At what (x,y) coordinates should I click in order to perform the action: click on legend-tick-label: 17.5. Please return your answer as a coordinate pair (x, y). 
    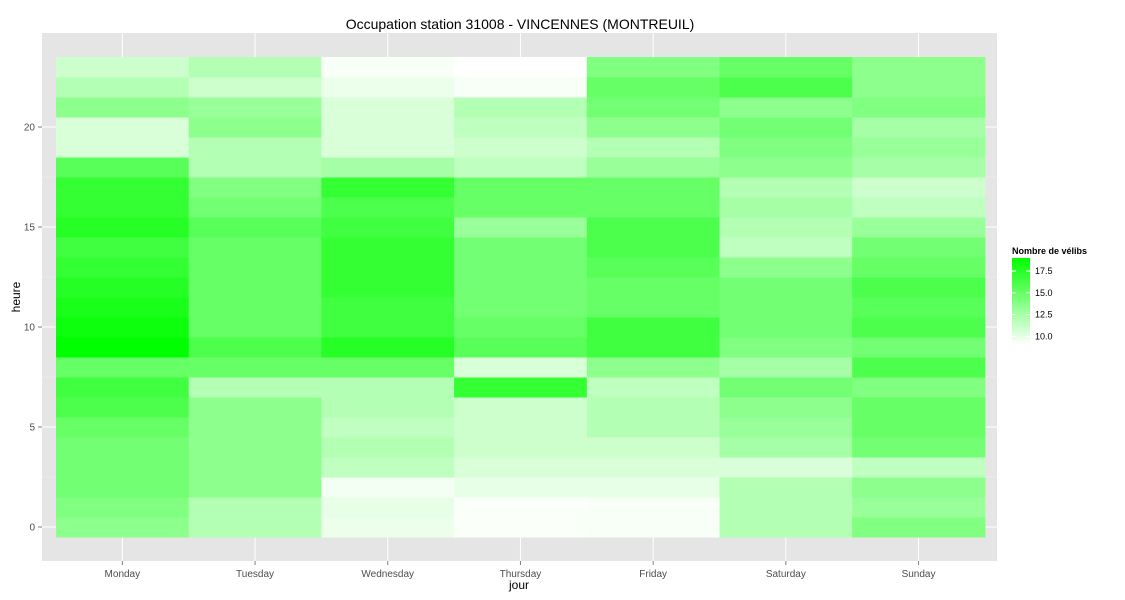
    Looking at the image, I should click on (1044, 271).